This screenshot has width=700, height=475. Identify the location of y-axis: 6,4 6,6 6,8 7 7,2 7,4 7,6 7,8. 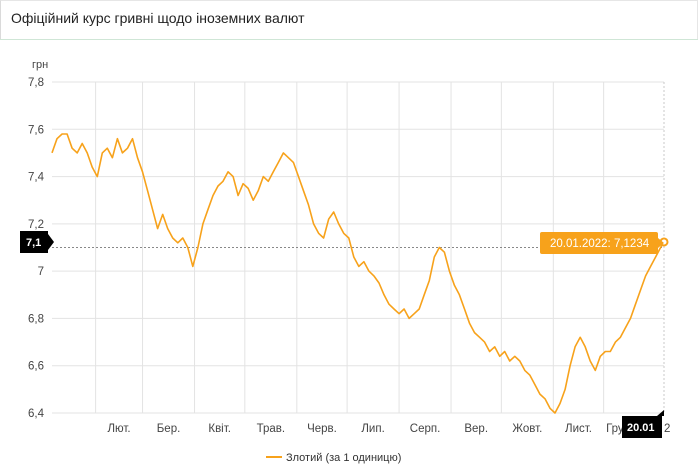
(36, 248).